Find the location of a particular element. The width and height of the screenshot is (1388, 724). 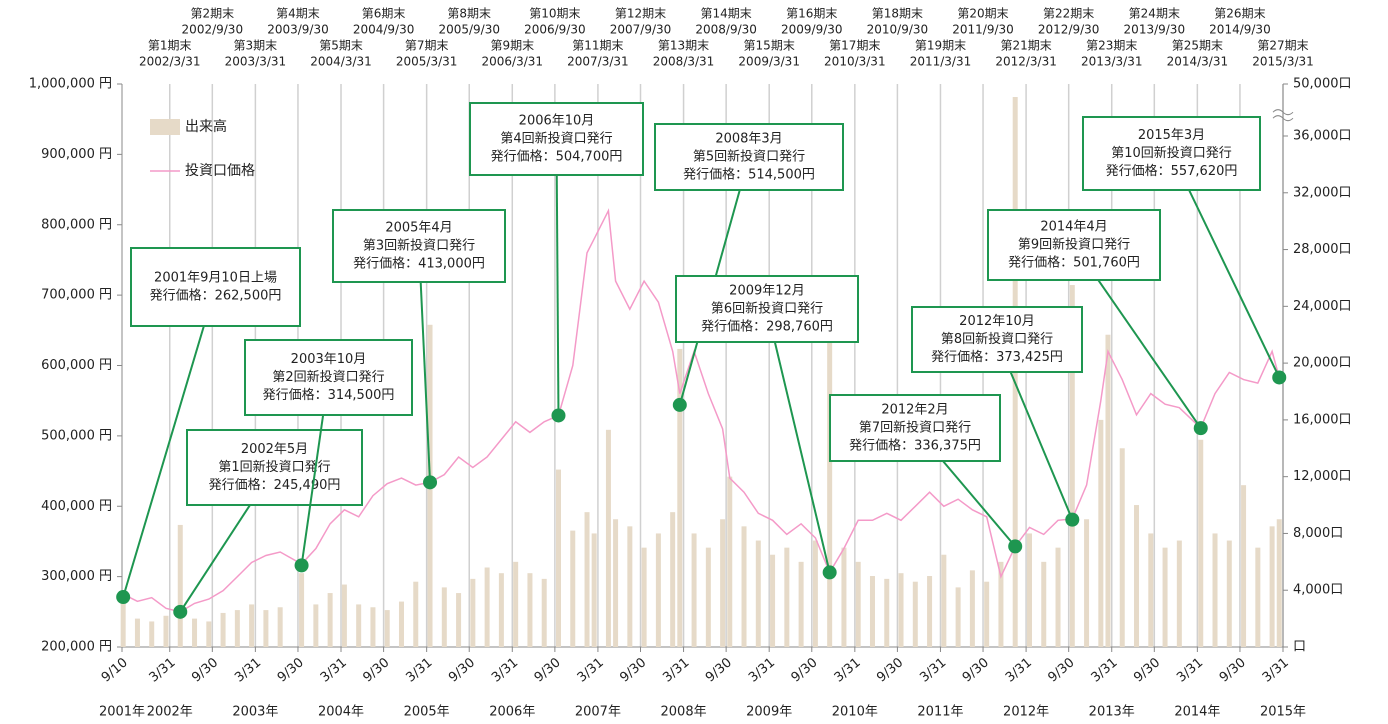

period-date: 2010/9/30 is located at coordinates (898, 30).